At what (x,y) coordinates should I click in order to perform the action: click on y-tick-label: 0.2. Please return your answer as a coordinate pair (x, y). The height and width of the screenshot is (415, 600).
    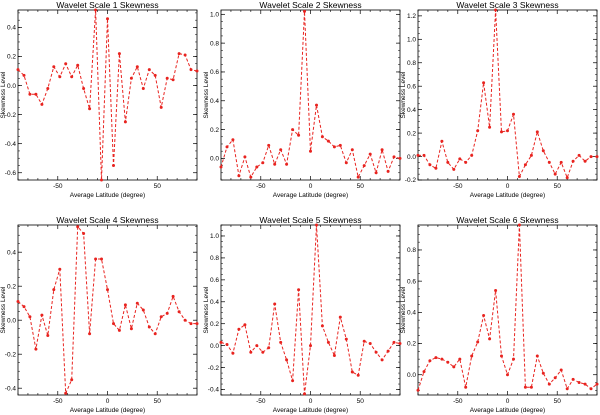
    Looking at the image, I should click on (11, 286).